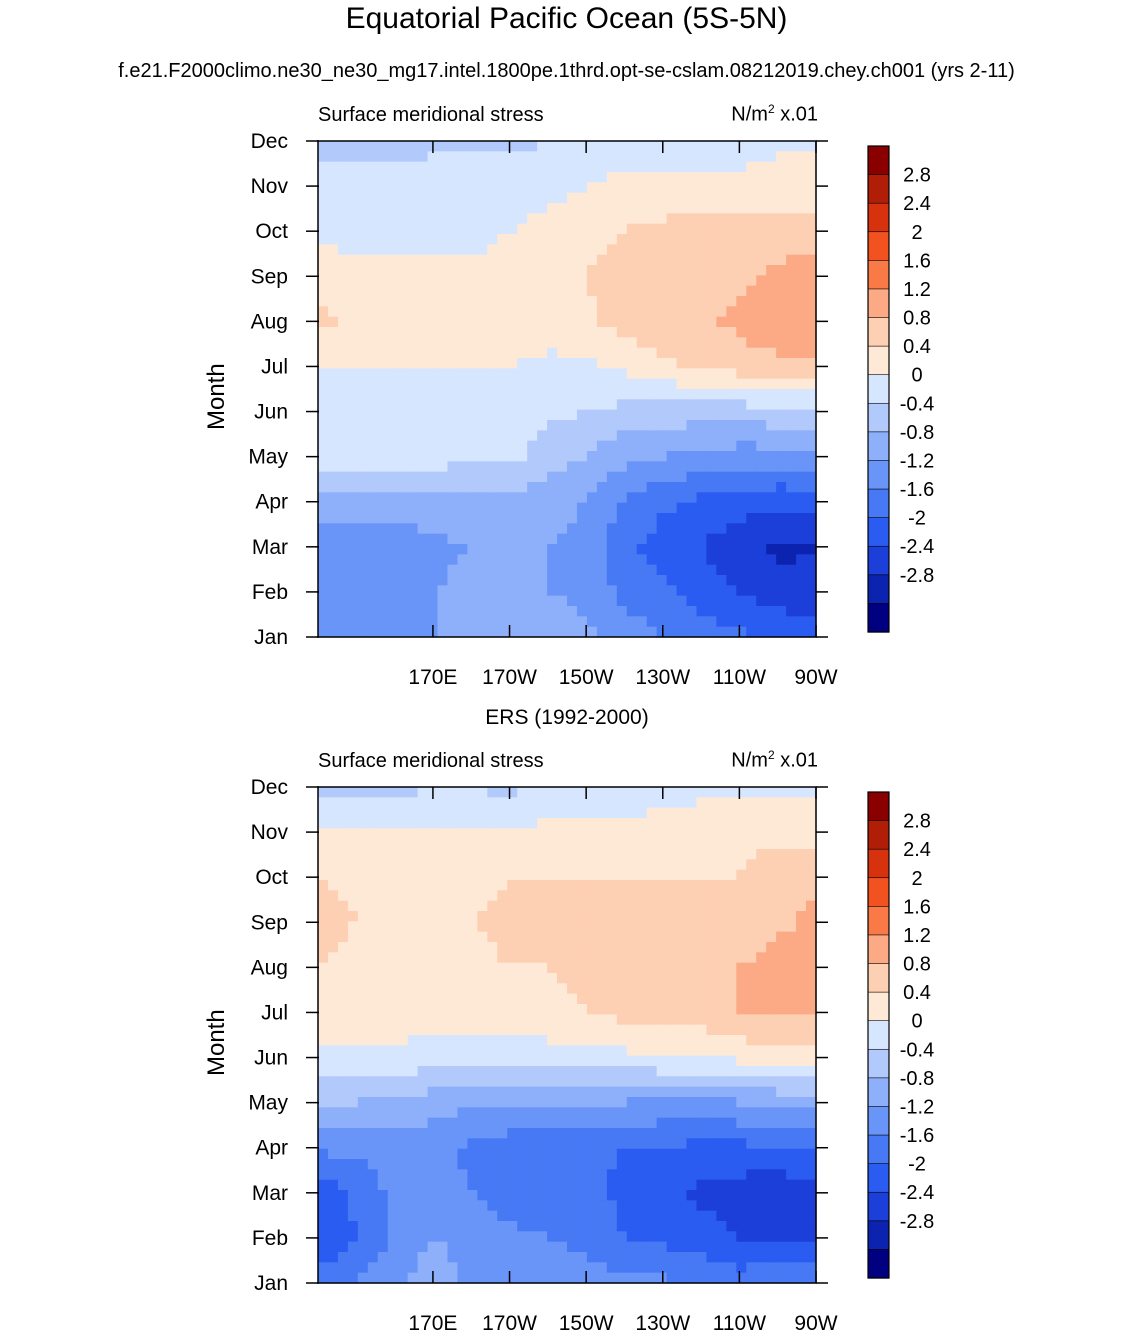 The width and height of the screenshot is (1133, 1337). I want to click on y-tick-label: May, so click(268, 1103).